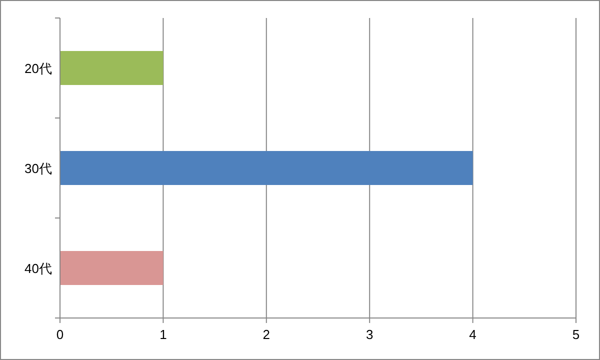 The image size is (600, 360). What do you see at coordinates (38, 268) in the screenshot?
I see `y-tick-label: 40代` at bounding box center [38, 268].